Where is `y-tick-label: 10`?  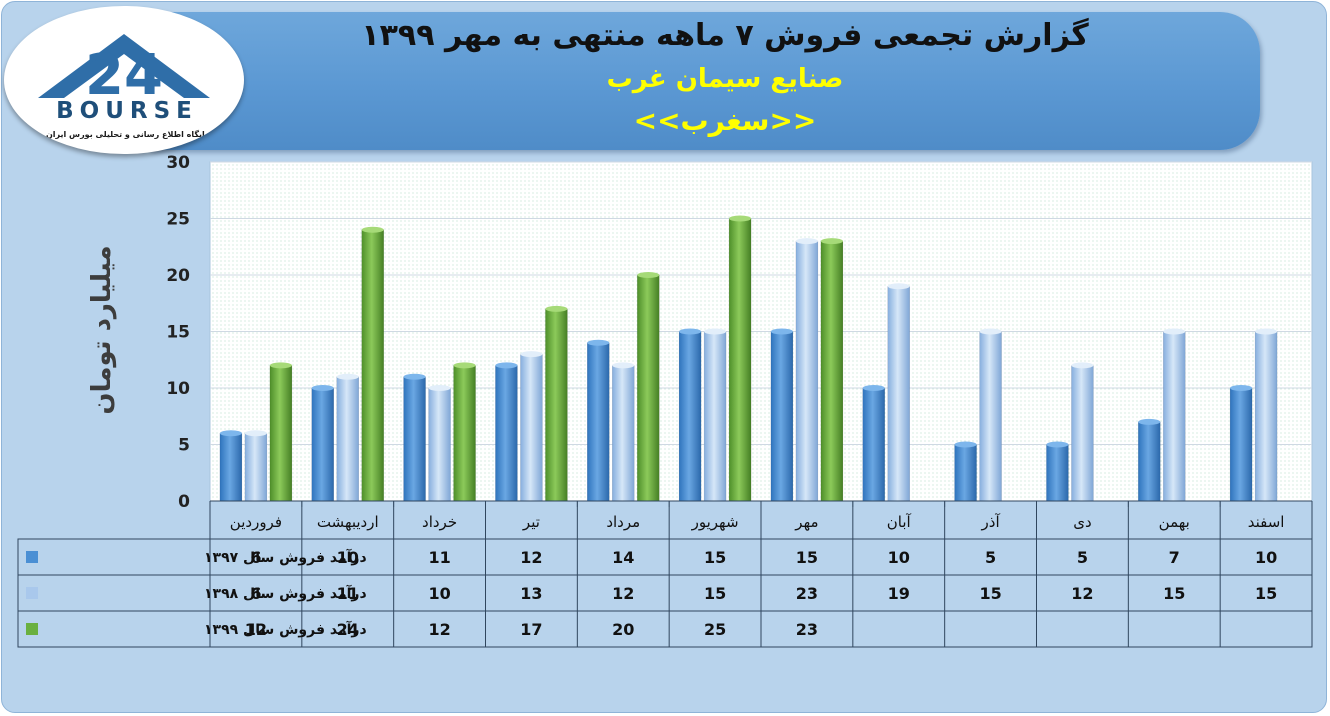 y-tick-label: 10 is located at coordinates (178, 389).